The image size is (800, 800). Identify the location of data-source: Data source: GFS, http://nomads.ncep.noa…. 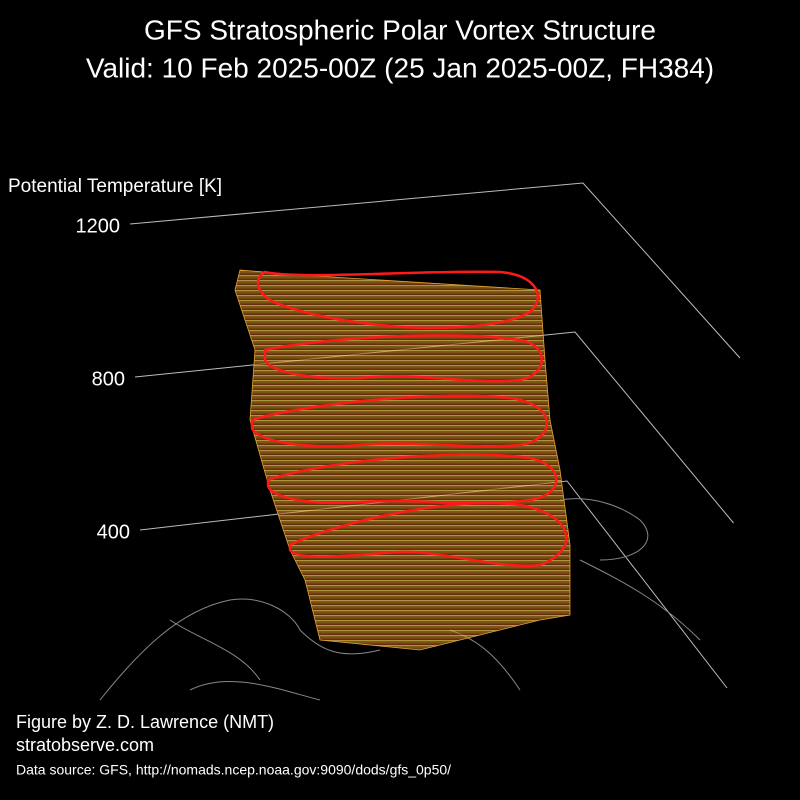
(233, 770).